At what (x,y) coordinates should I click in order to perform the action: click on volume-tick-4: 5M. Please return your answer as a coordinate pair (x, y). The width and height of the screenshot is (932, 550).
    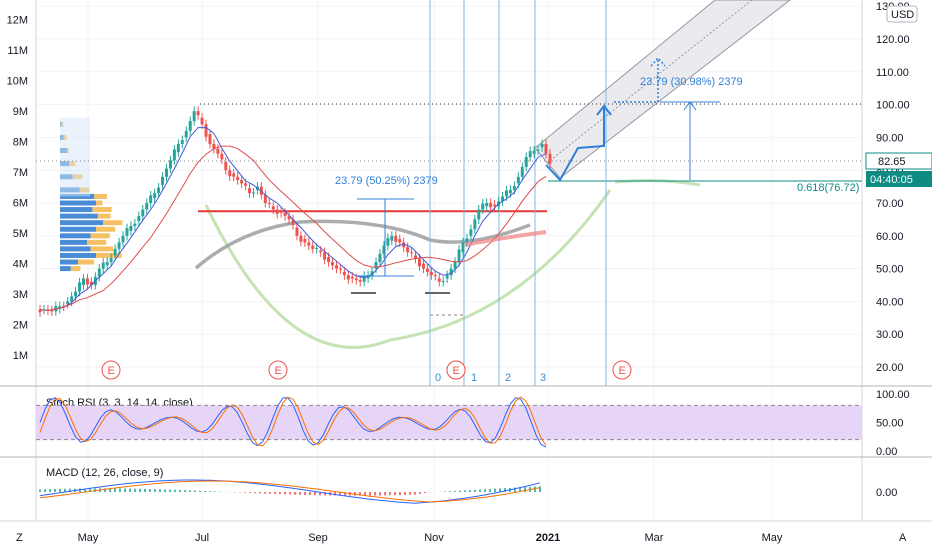
    Looking at the image, I should click on (20, 234).